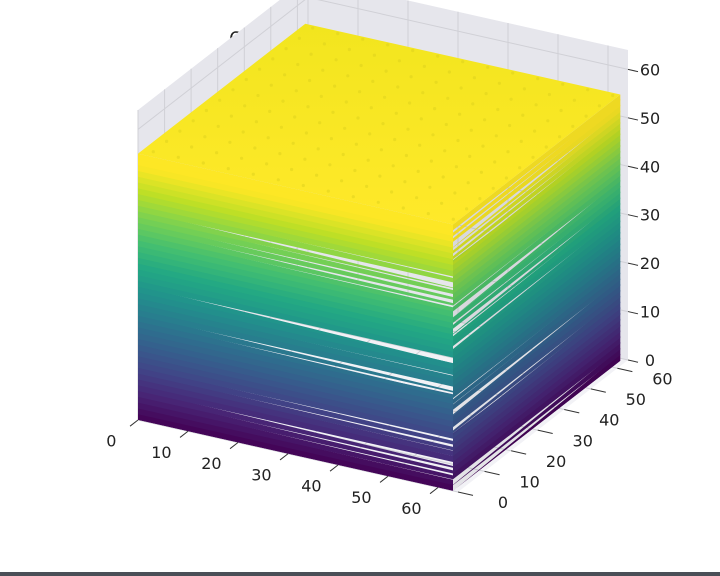 The width and height of the screenshot is (720, 576). What do you see at coordinates (650, 215) in the screenshot?
I see `z-tick-label: 30` at bounding box center [650, 215].